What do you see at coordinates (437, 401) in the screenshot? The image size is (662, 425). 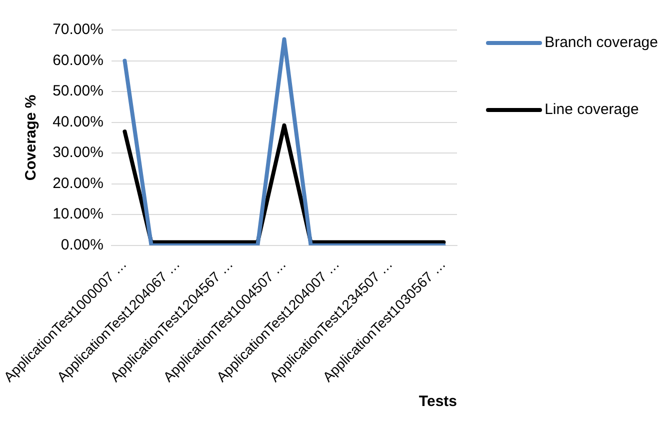 I see `x-axis-title: Tests` at bounding box center [437, 401].